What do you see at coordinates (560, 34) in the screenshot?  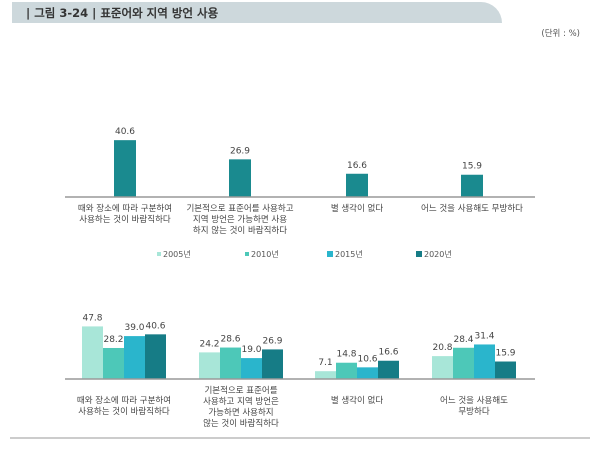 I see `unit-label: (단위 : %)` at bounding box center [560, 34].